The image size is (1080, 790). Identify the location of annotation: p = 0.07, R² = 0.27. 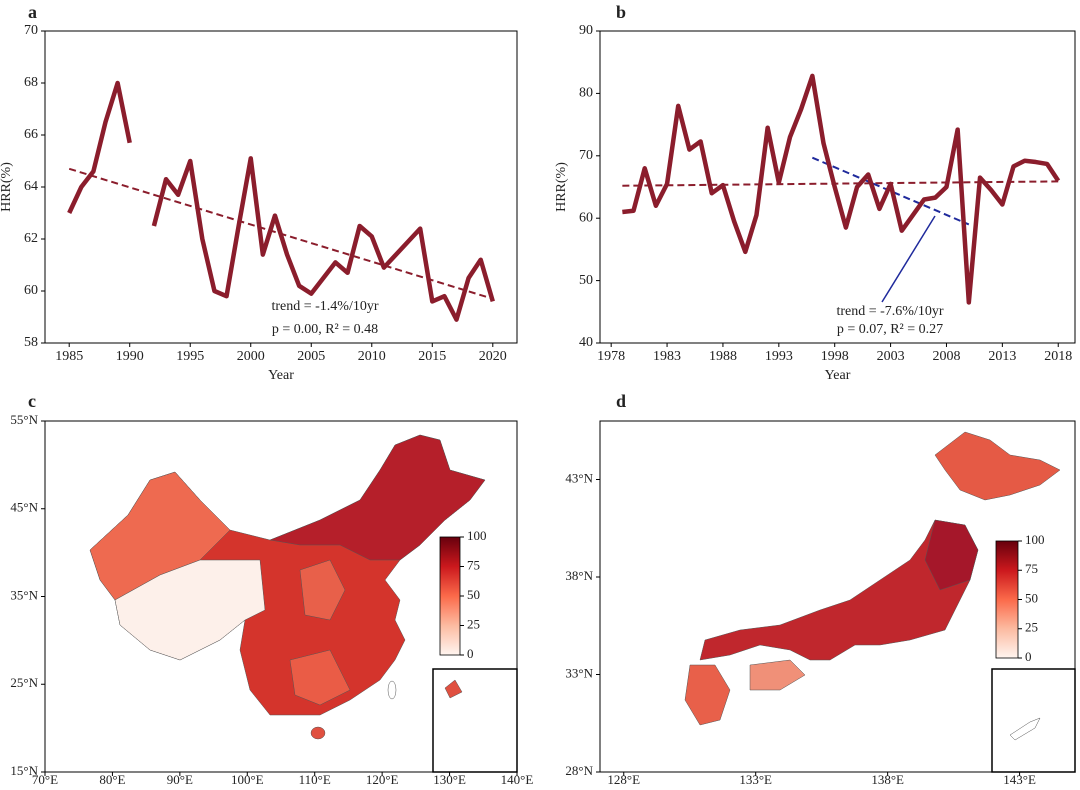
(890, 329).